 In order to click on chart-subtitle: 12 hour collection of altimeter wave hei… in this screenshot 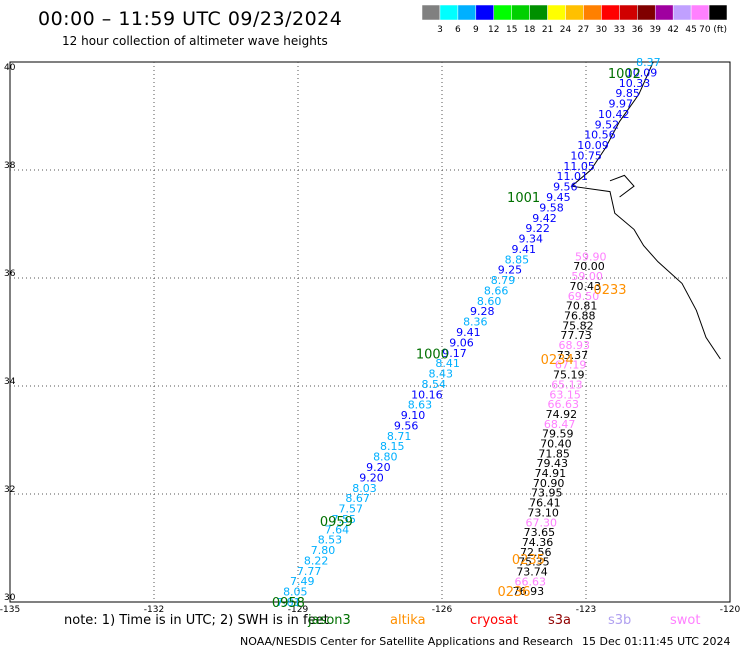, I will do `click(195, 41)`.